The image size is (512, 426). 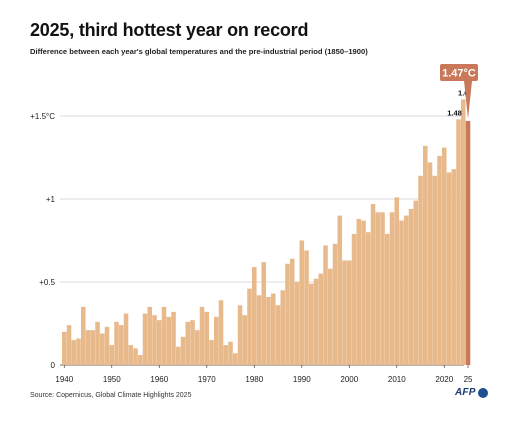 I want to click on bar-1993, so click(x=316, y=321).